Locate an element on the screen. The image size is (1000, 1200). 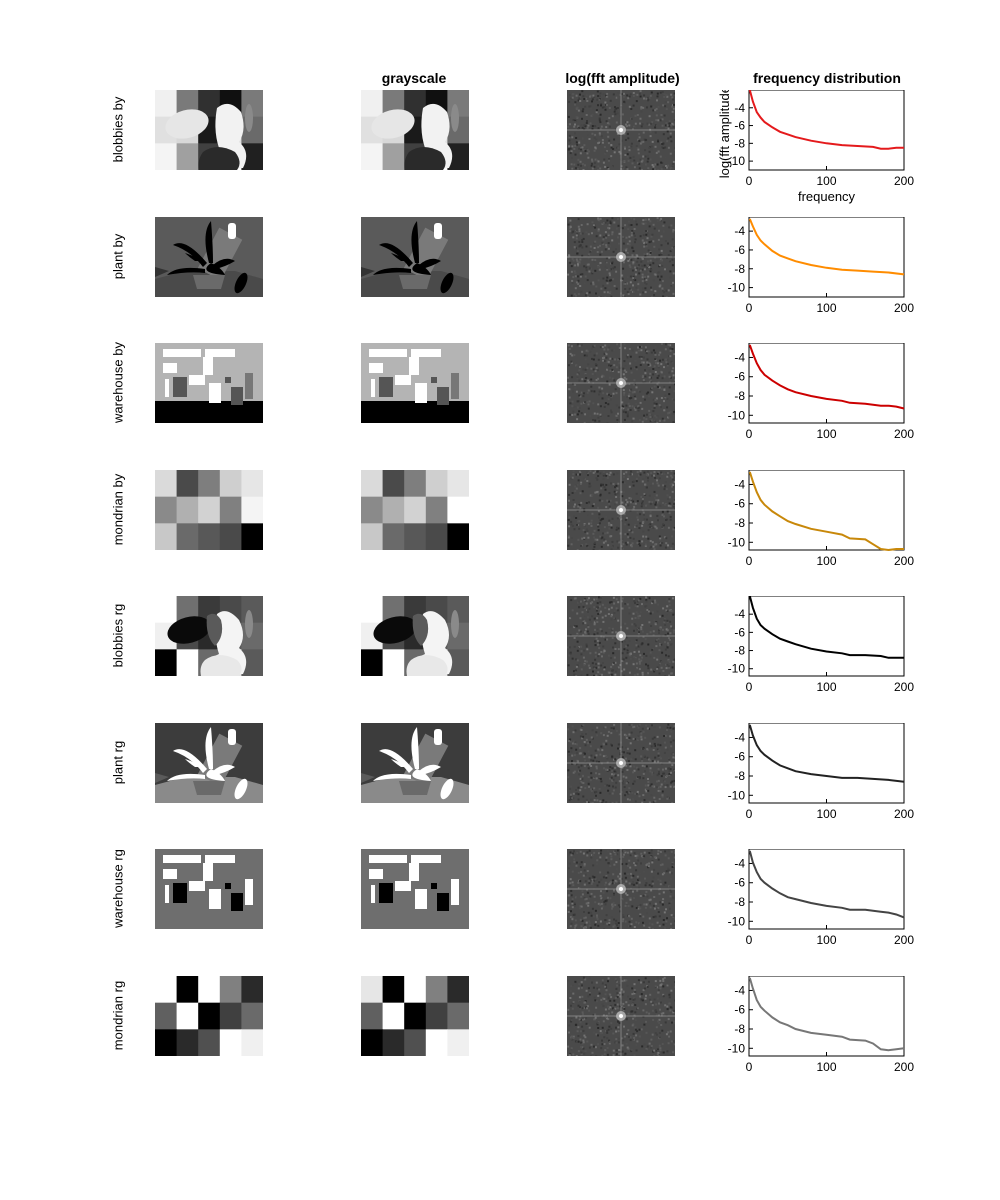
row-label: mondrian rg is located at coordinates (118, 1015).